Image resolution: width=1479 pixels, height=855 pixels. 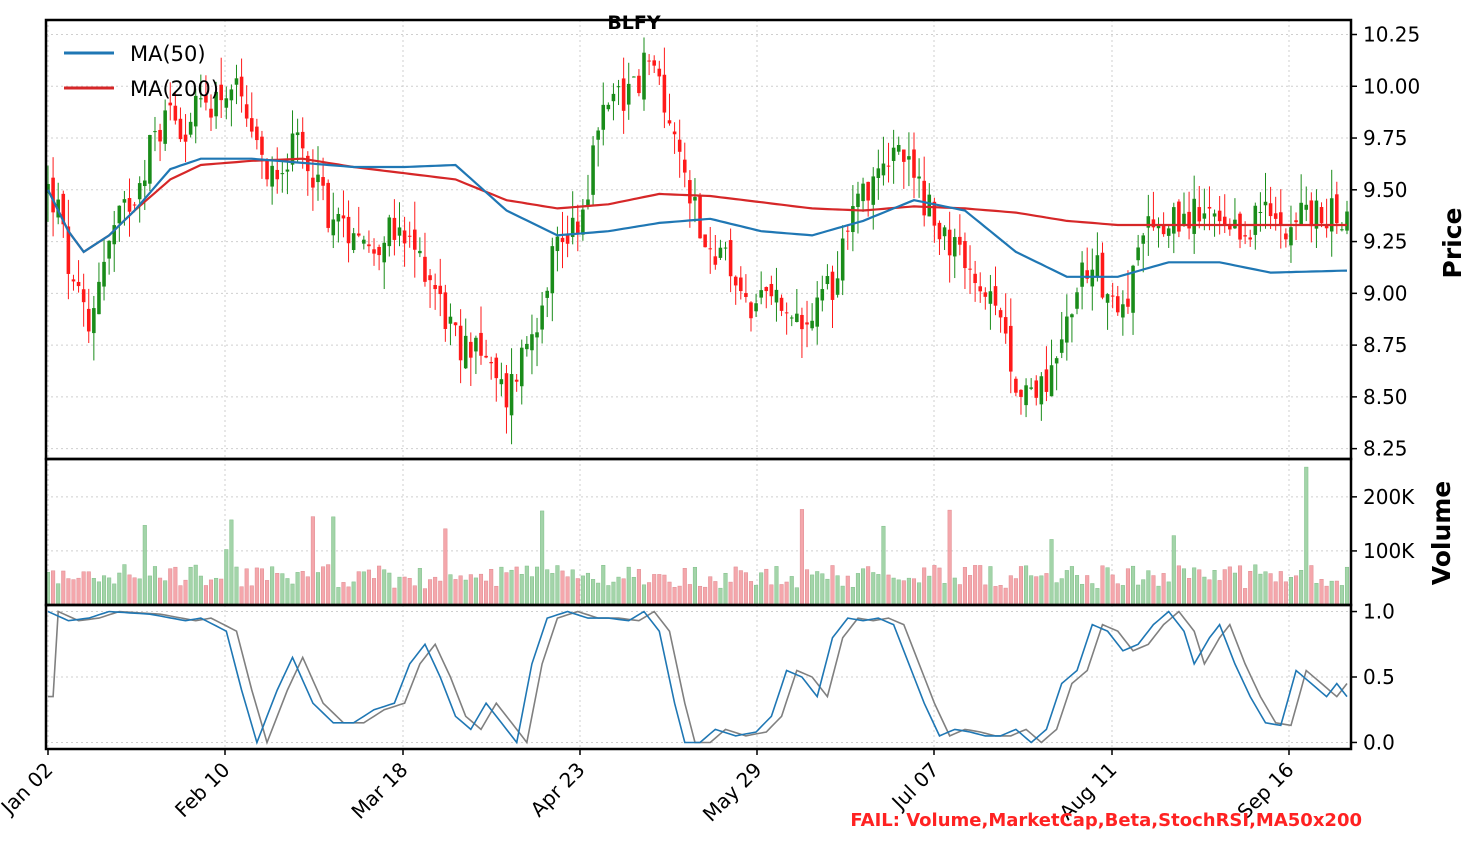 What do you see at coordinates (697, 536) in the screenshot?
I see `volume-bars` at bounding box center [697, 536].